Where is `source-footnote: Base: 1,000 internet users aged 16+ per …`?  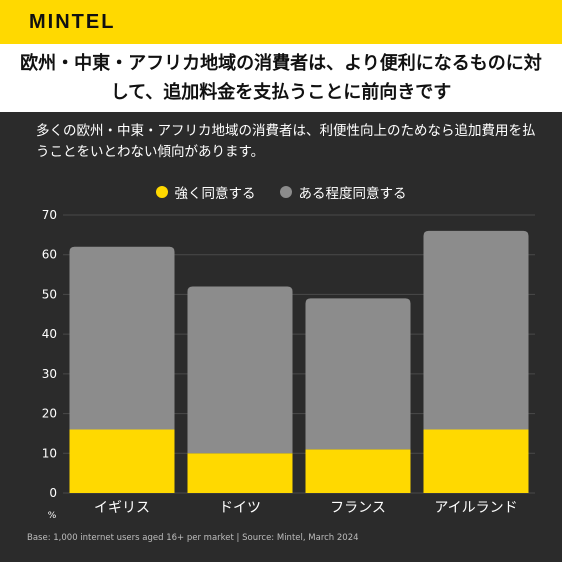
source-footnote: Base: 1,000 internet users aged 16+ per … is located at coordinates (193, 538).